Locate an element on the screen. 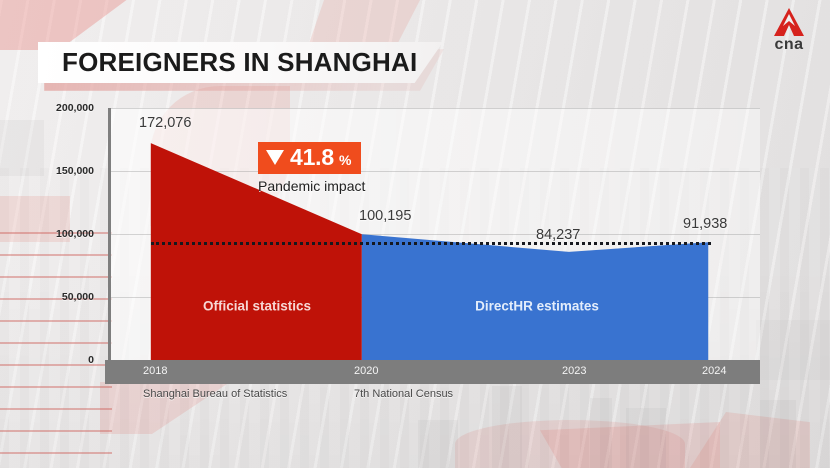 The image size is (830, 468). y-axis-tick: 200,000 is located at coordinates (75, 108).